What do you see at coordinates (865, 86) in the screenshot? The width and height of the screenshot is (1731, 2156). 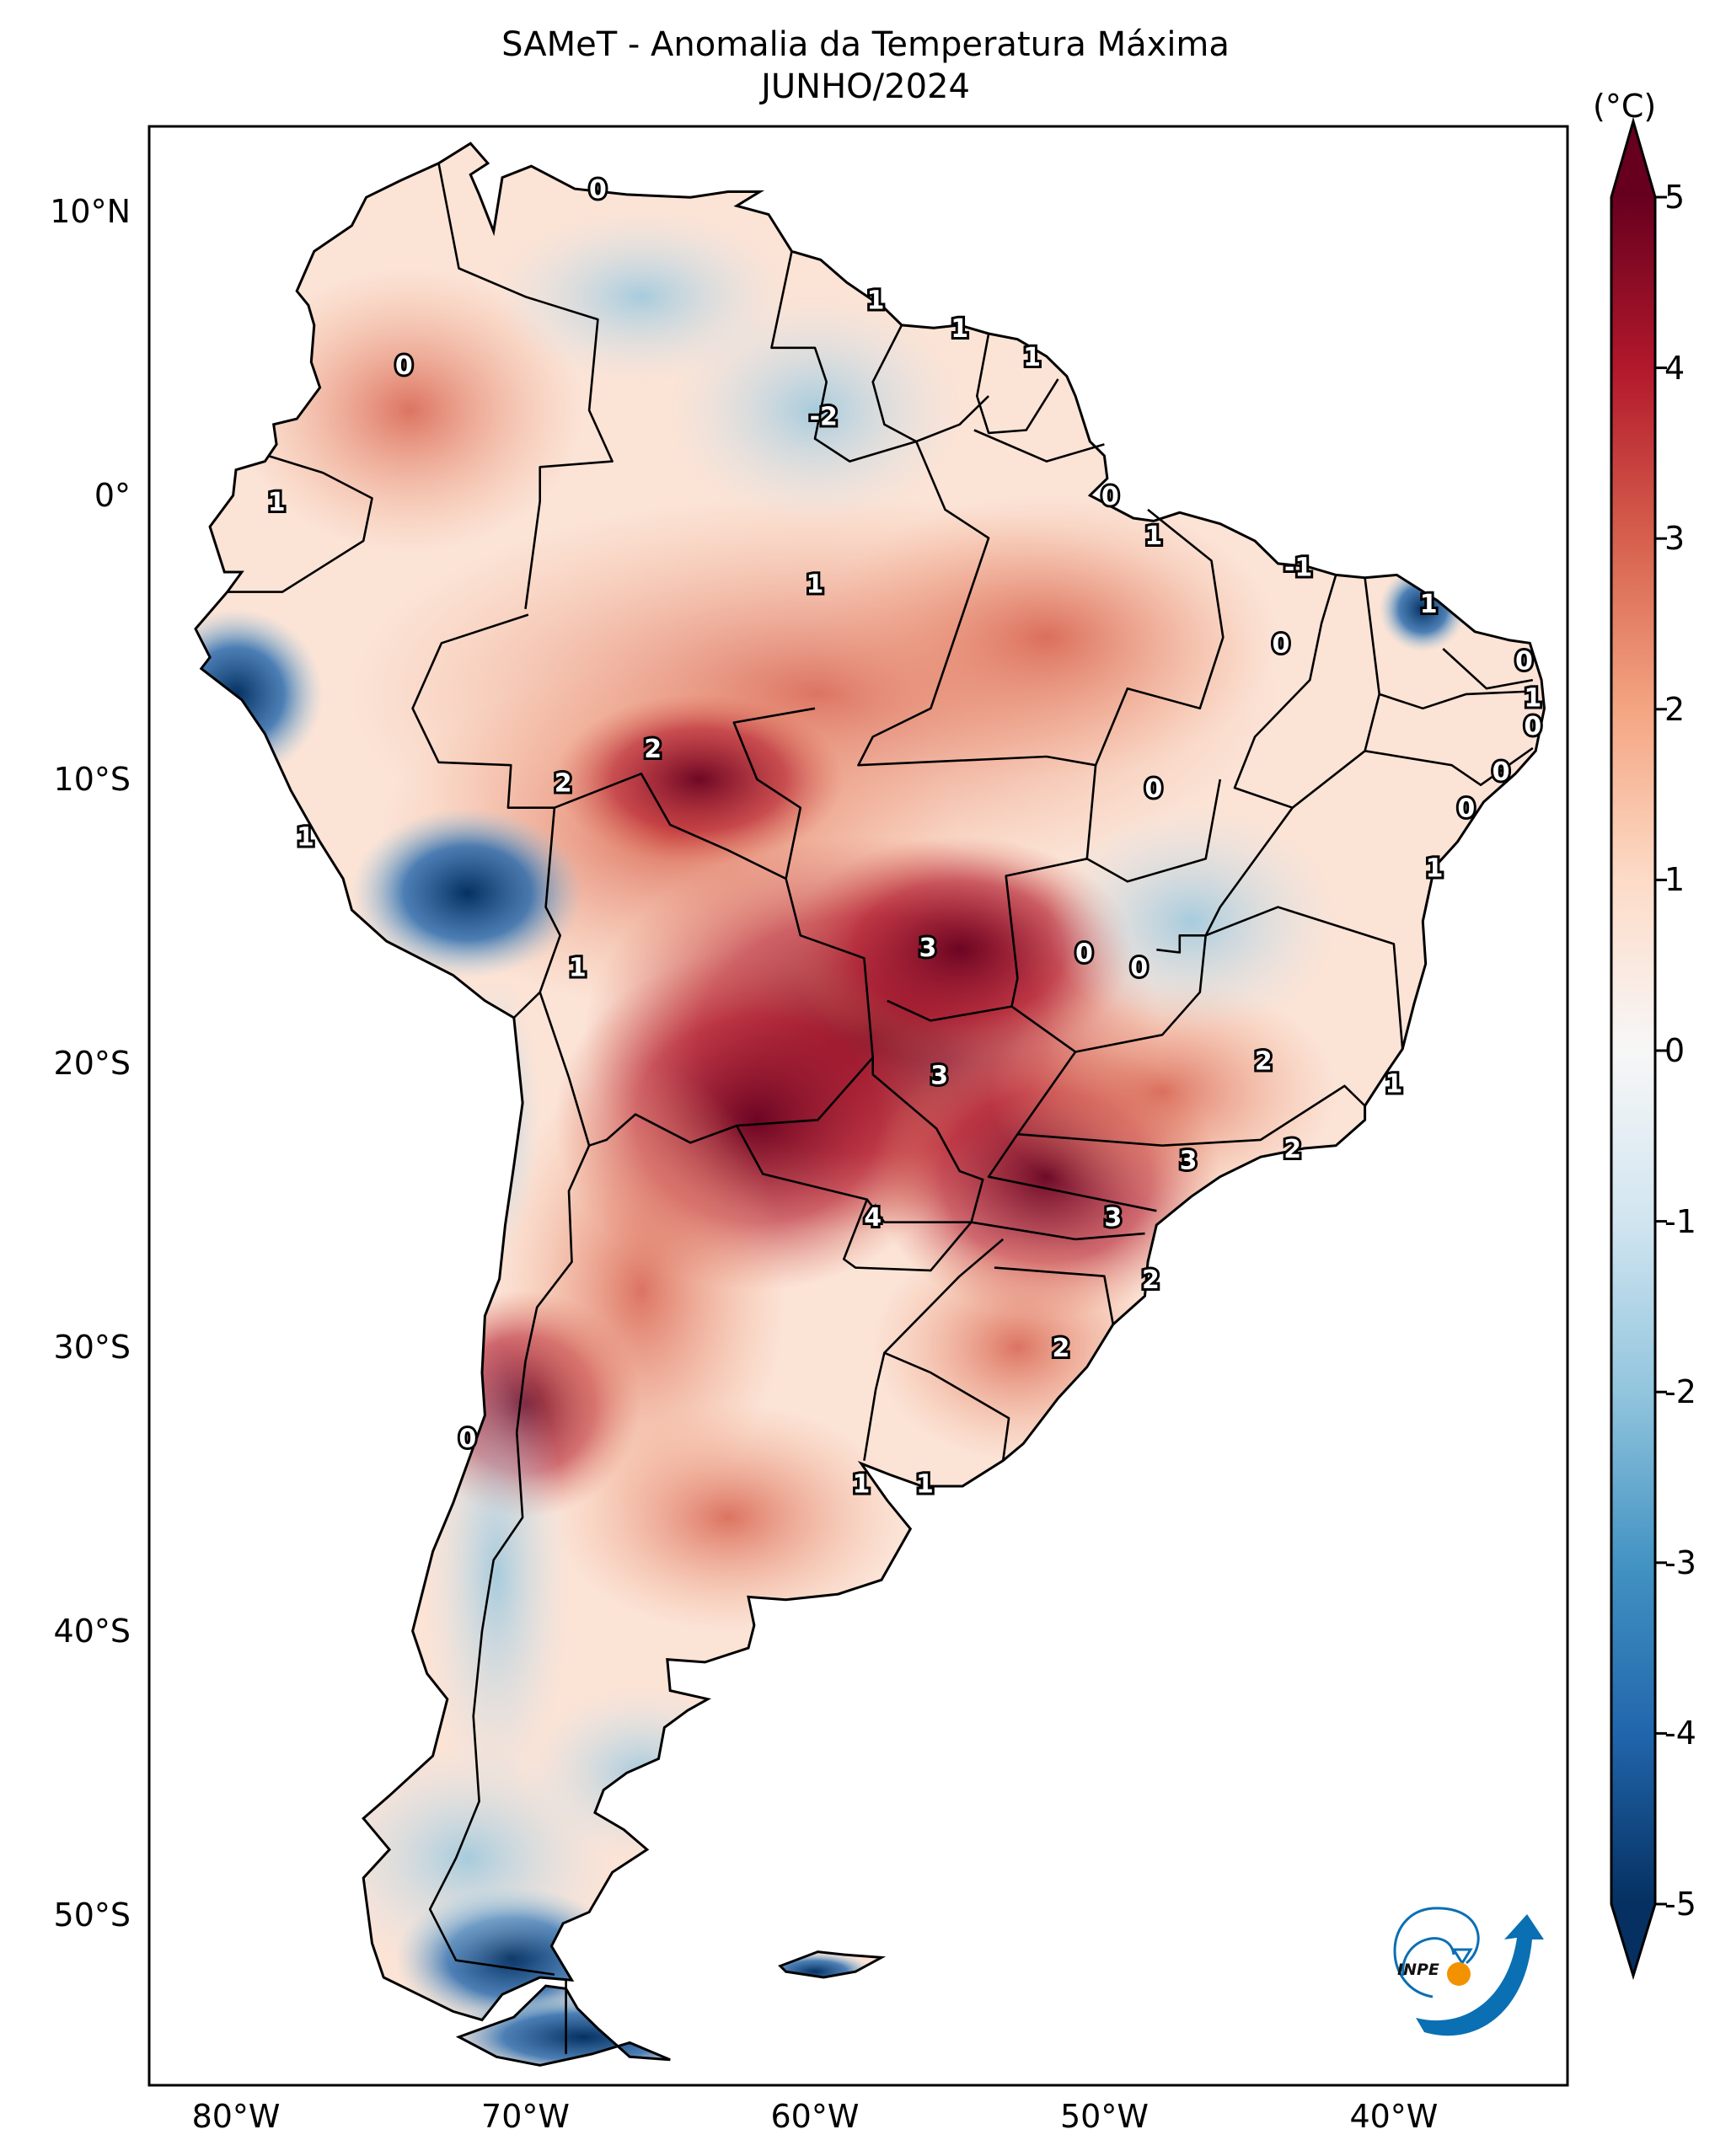 I see `subtitle-line: JUNHO/2024` at bounding box center [865, 86].